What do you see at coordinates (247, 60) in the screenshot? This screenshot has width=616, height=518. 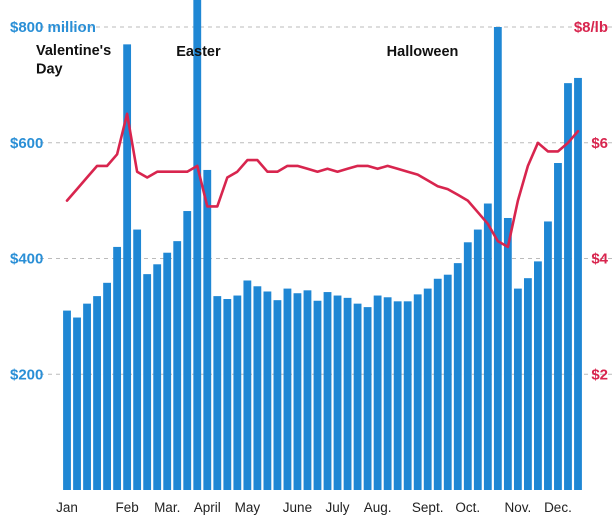 I see `holiday-annotations: Valentine's Day Easter Halloween` at bounding box center [247, 60].